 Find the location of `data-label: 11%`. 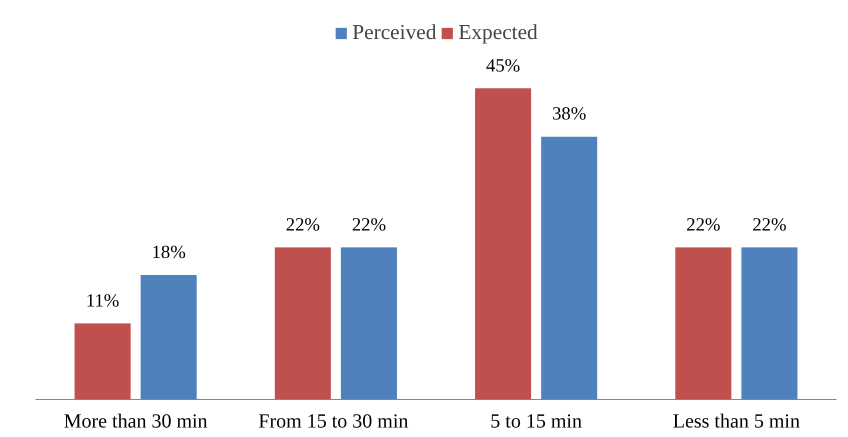

data-label: 11% is located at coordinates (103, 301).